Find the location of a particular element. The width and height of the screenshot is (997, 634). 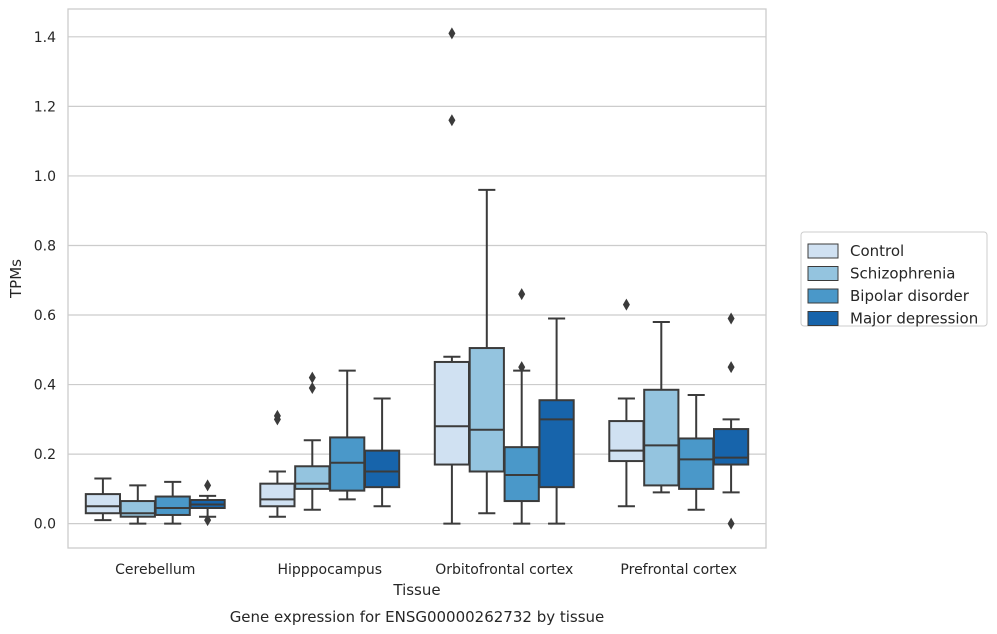

y-tick-label: 0.6 is located at coordinates (45, 316).